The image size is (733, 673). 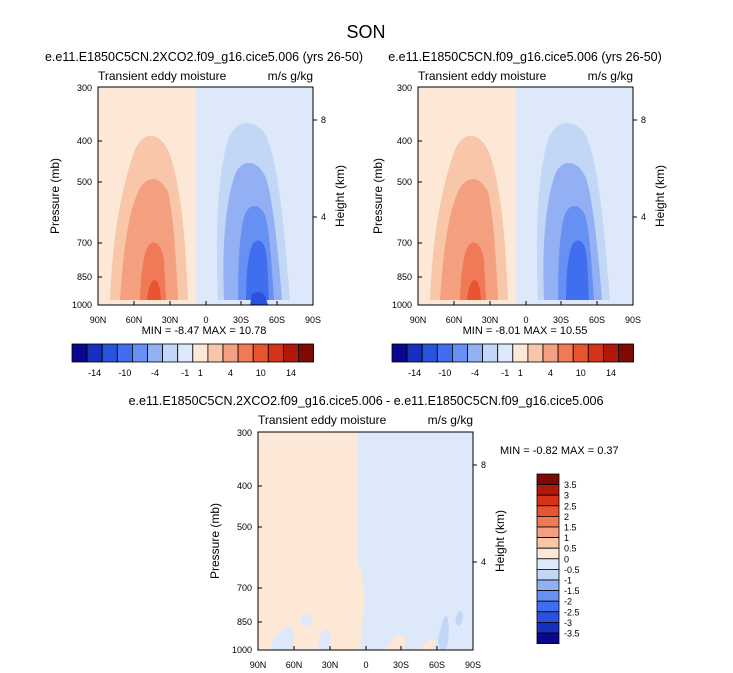 I want to click on panel-3-y-ticks: 300 400 500 700 850 1000, so click(x=247, y=541).